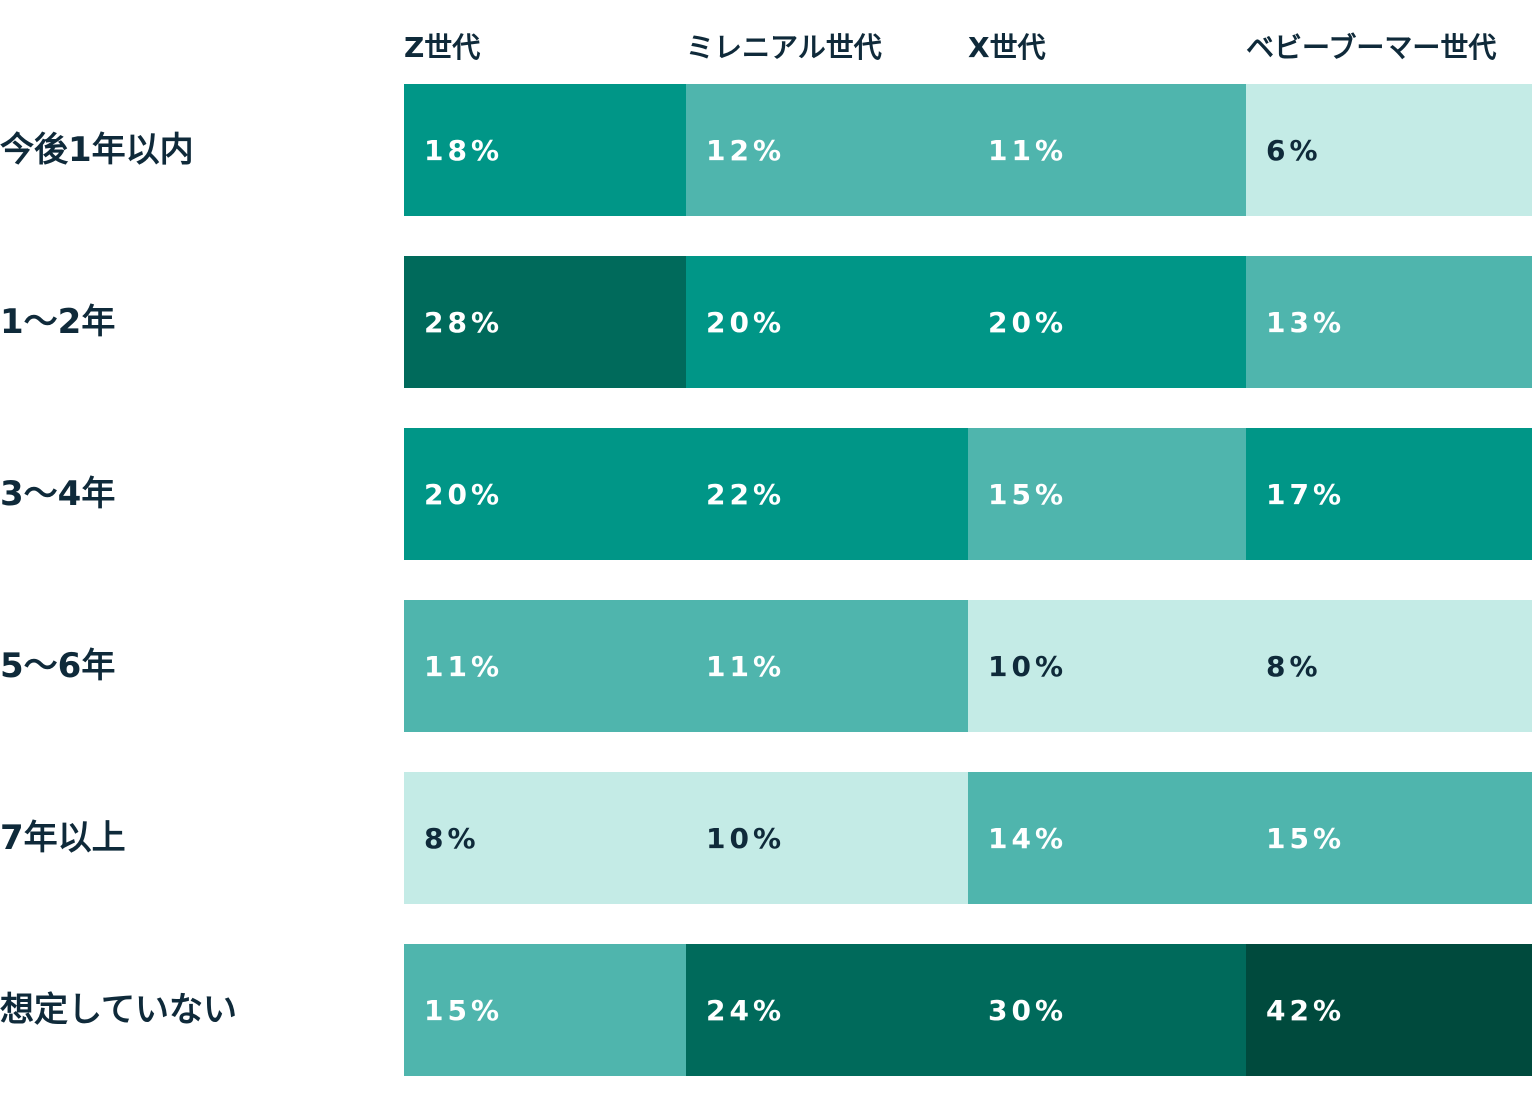  I want to click on data-label: 12%, so click(746, 150).